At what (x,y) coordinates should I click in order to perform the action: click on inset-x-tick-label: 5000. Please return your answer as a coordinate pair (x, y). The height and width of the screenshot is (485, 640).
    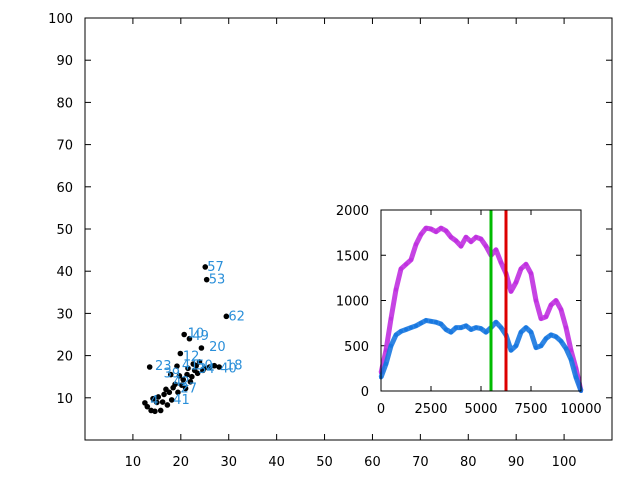
    Looking at the image, I should click on (480, 409).